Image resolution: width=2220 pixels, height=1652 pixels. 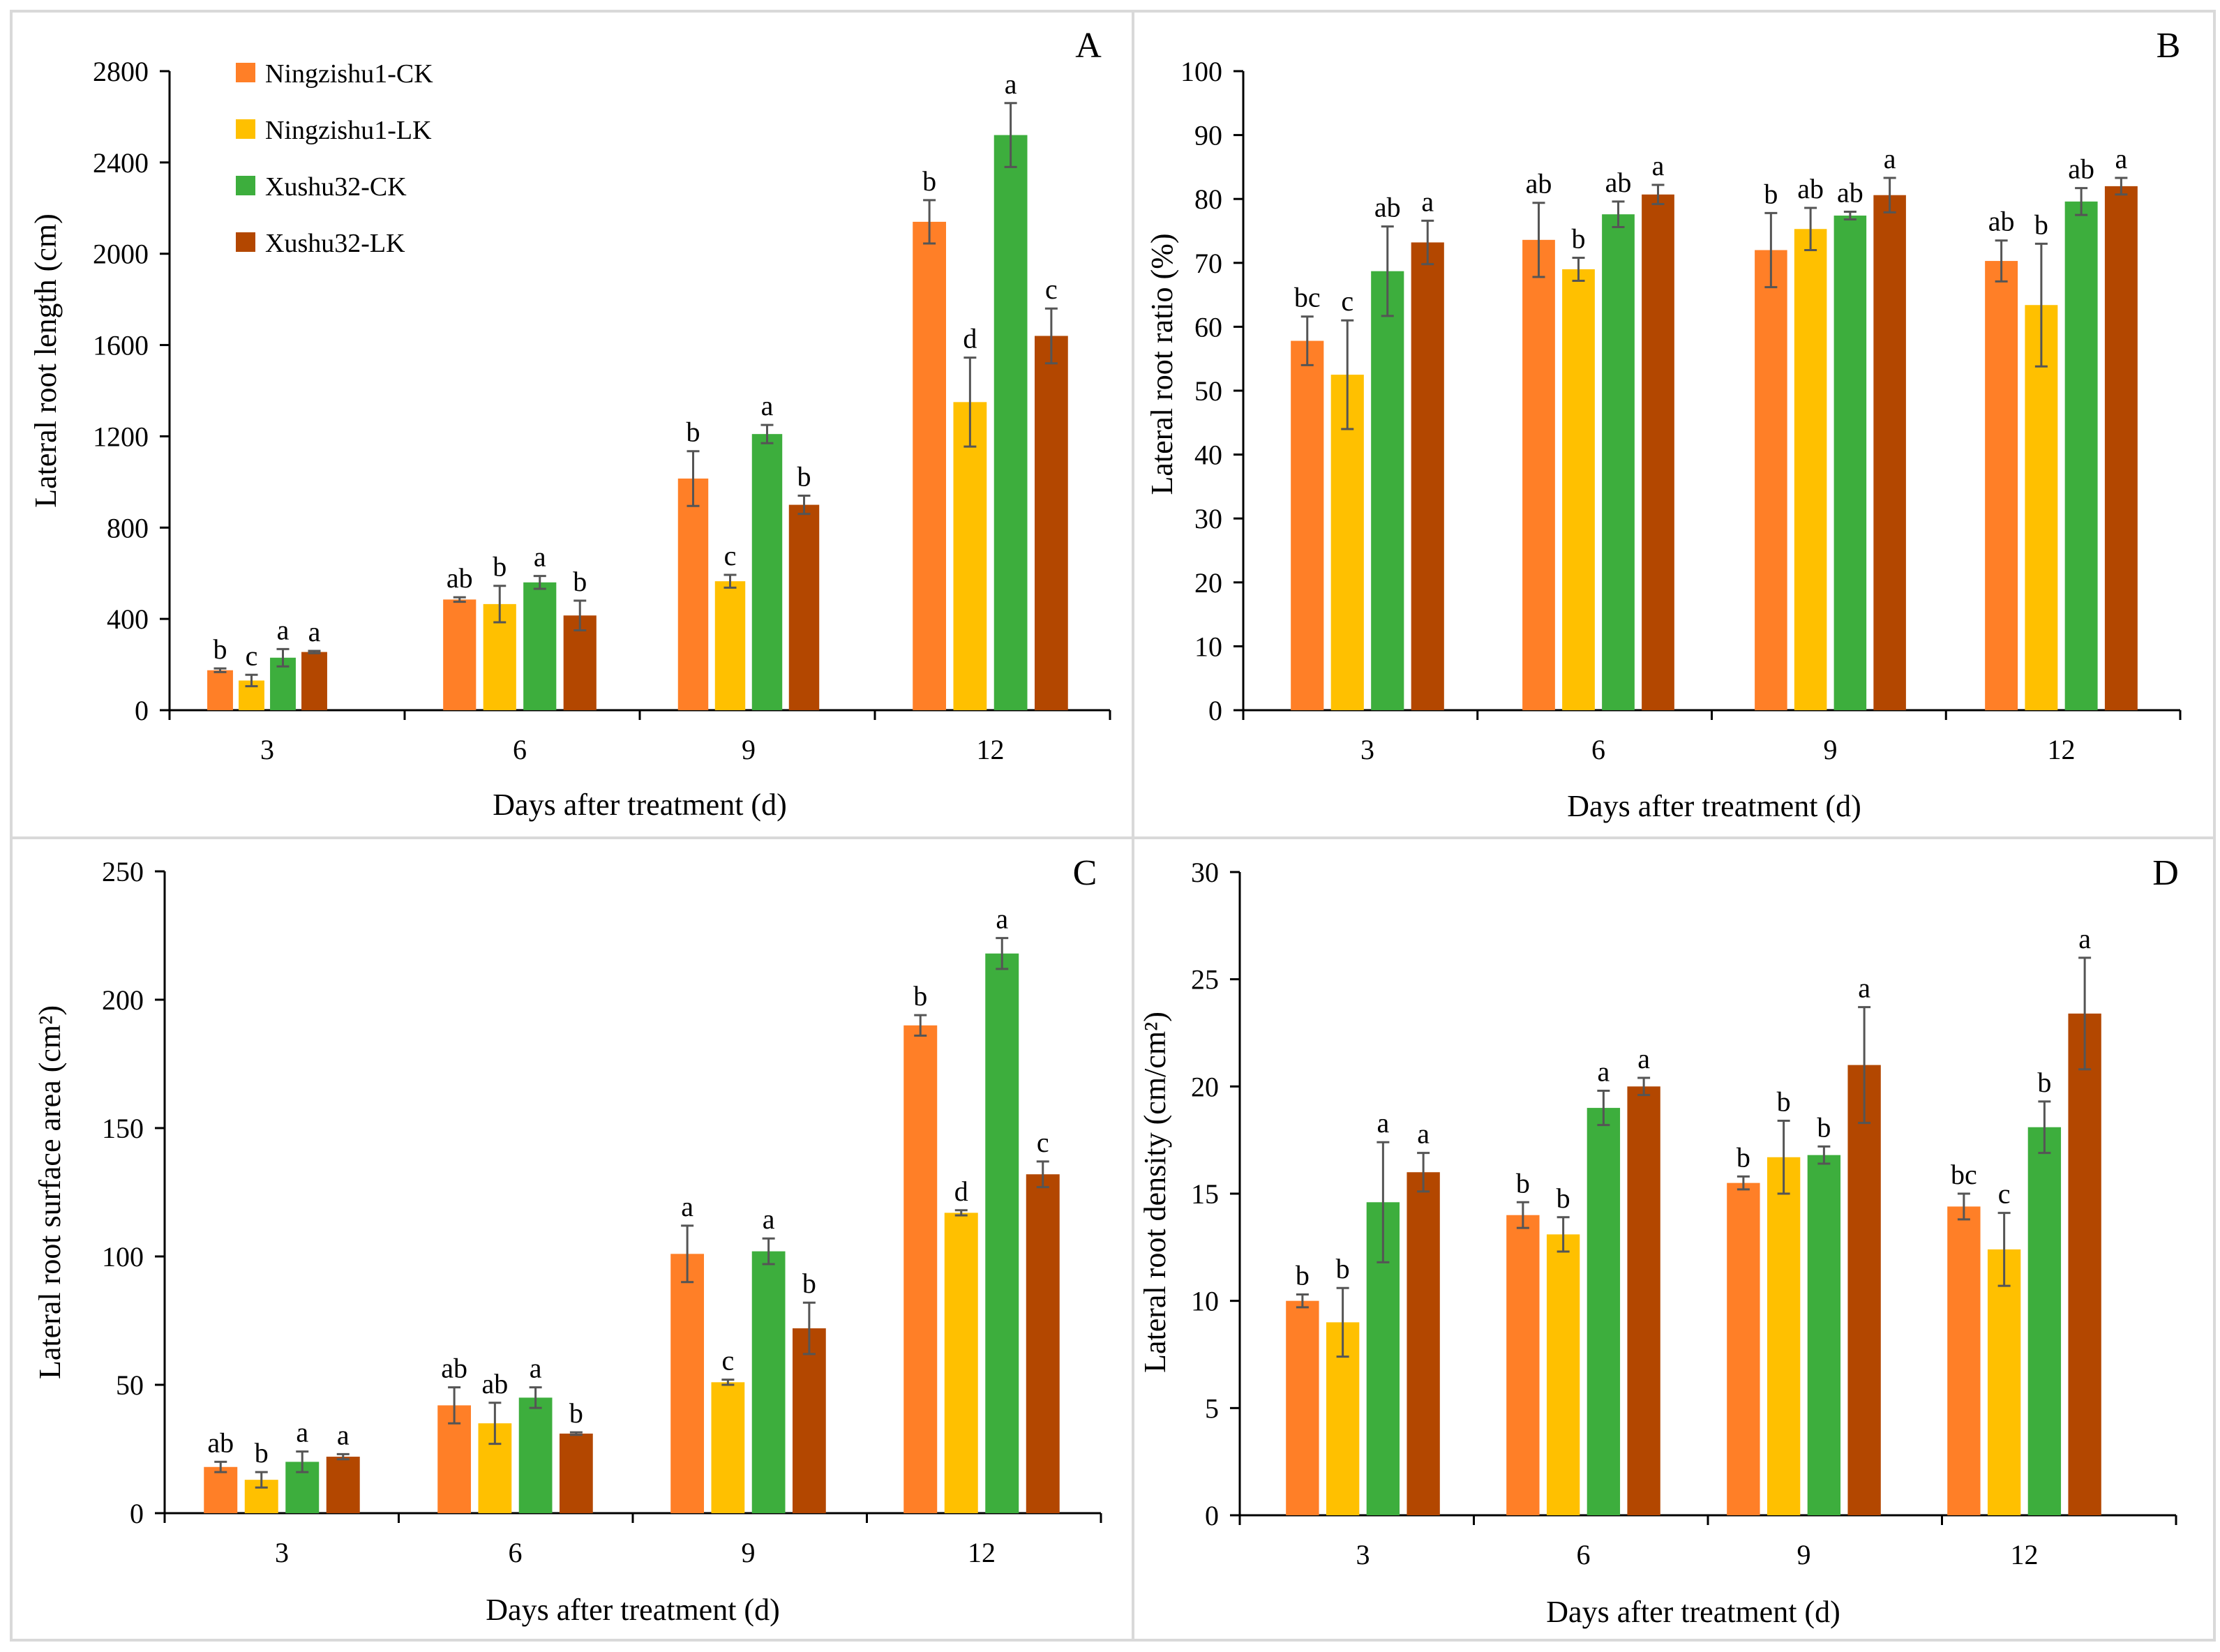 I want to click on panel-a-sig-letter: ab, so click(x=460, y=578).